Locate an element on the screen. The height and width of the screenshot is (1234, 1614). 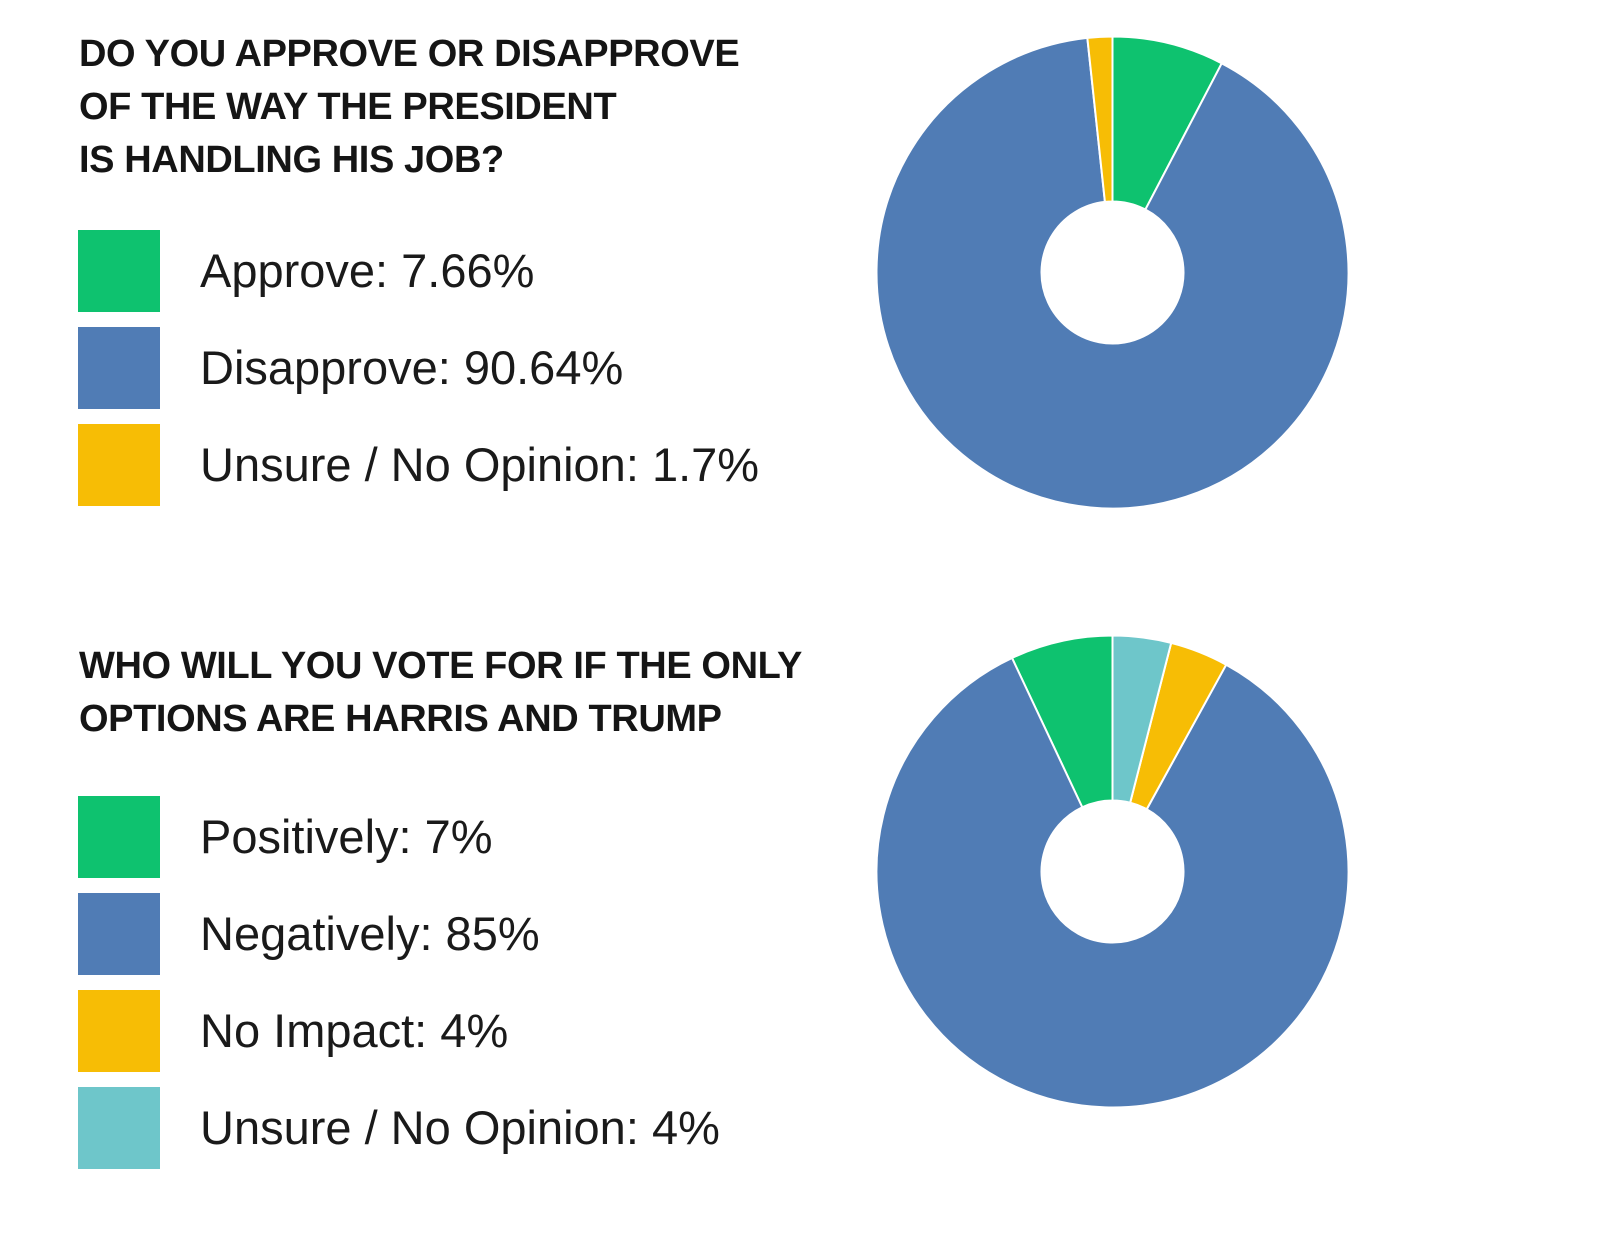
legend-label: No Impact: 4% is located at coordinates (354, 1030).